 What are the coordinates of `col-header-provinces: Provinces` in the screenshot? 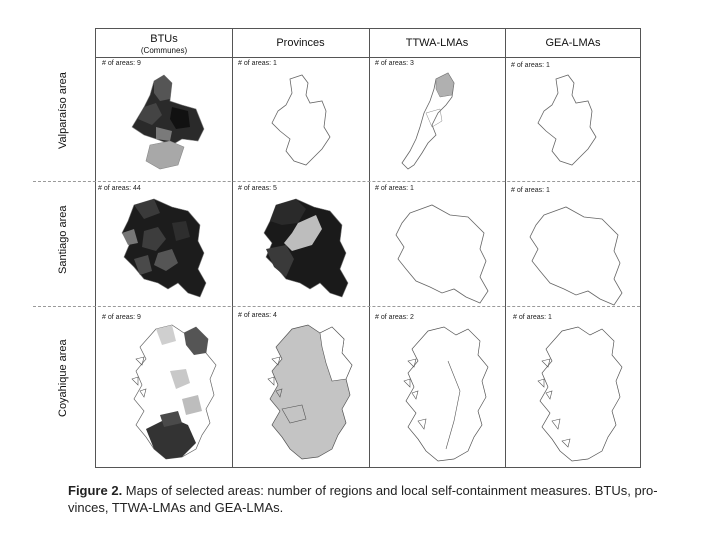 It's located at (300, 43).